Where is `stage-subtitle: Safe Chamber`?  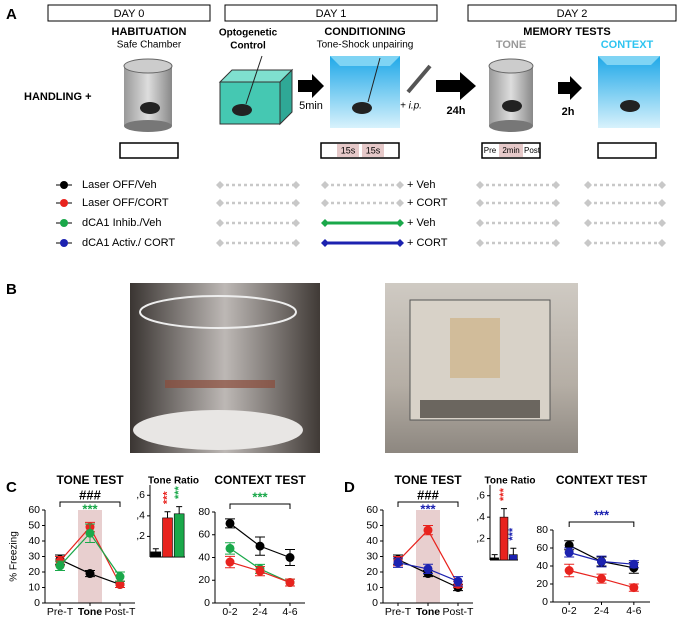
stage-subtitle: Safe Chamber is located at coordinates (149, 45).